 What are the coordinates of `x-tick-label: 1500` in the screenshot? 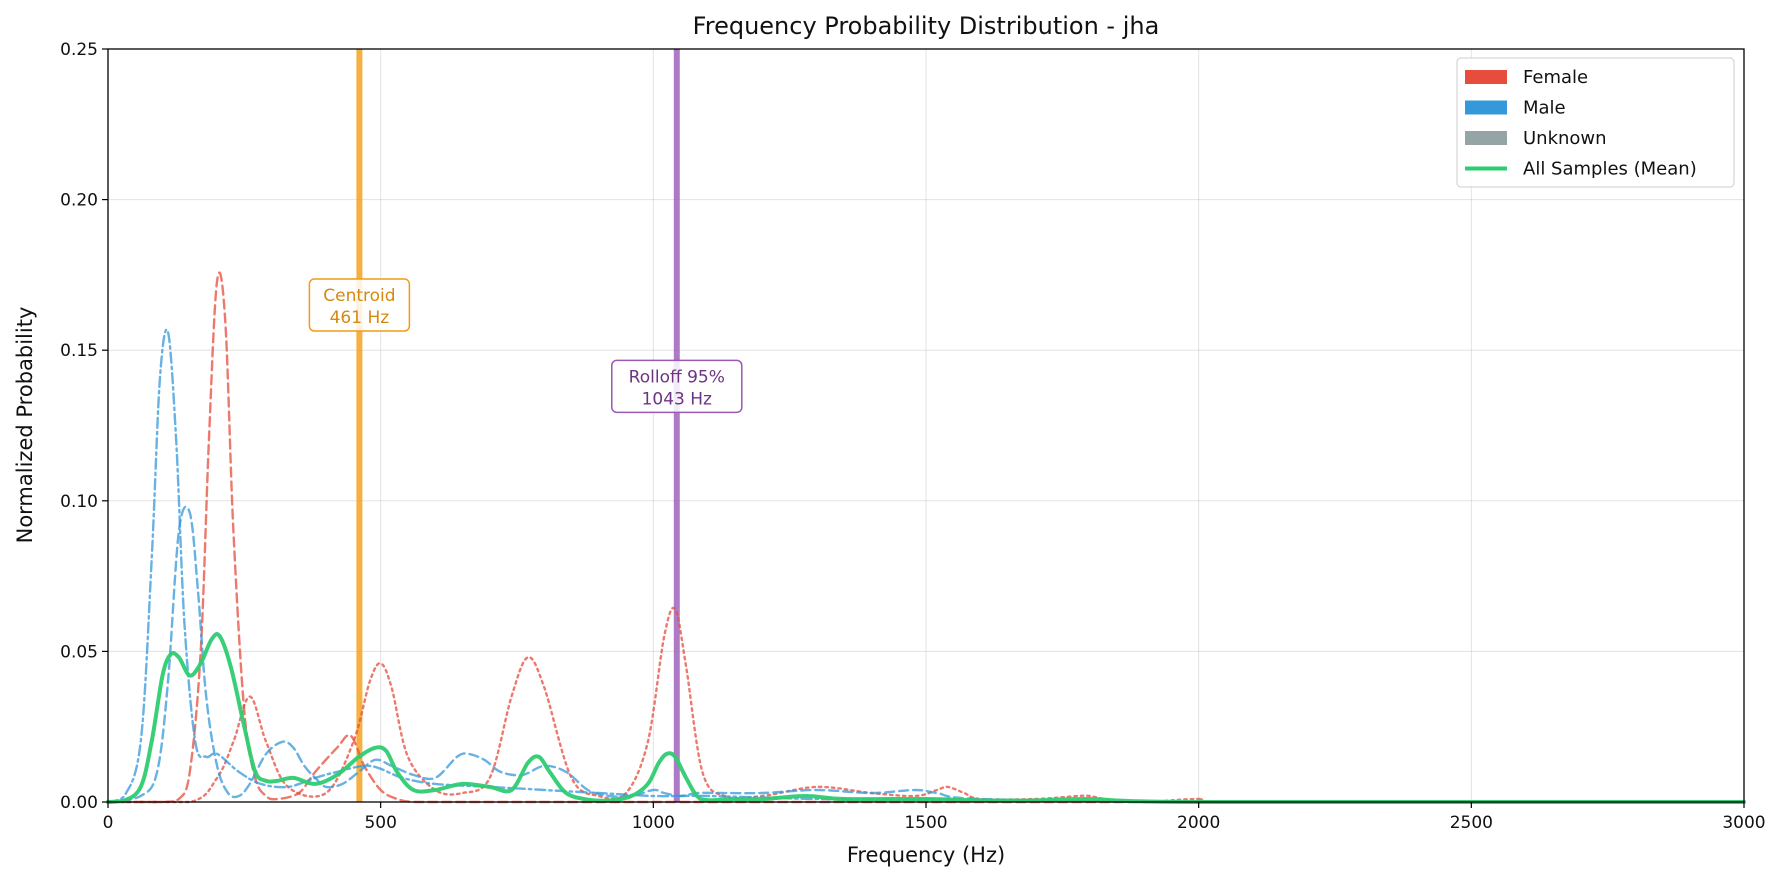 It's located at (925, 823).